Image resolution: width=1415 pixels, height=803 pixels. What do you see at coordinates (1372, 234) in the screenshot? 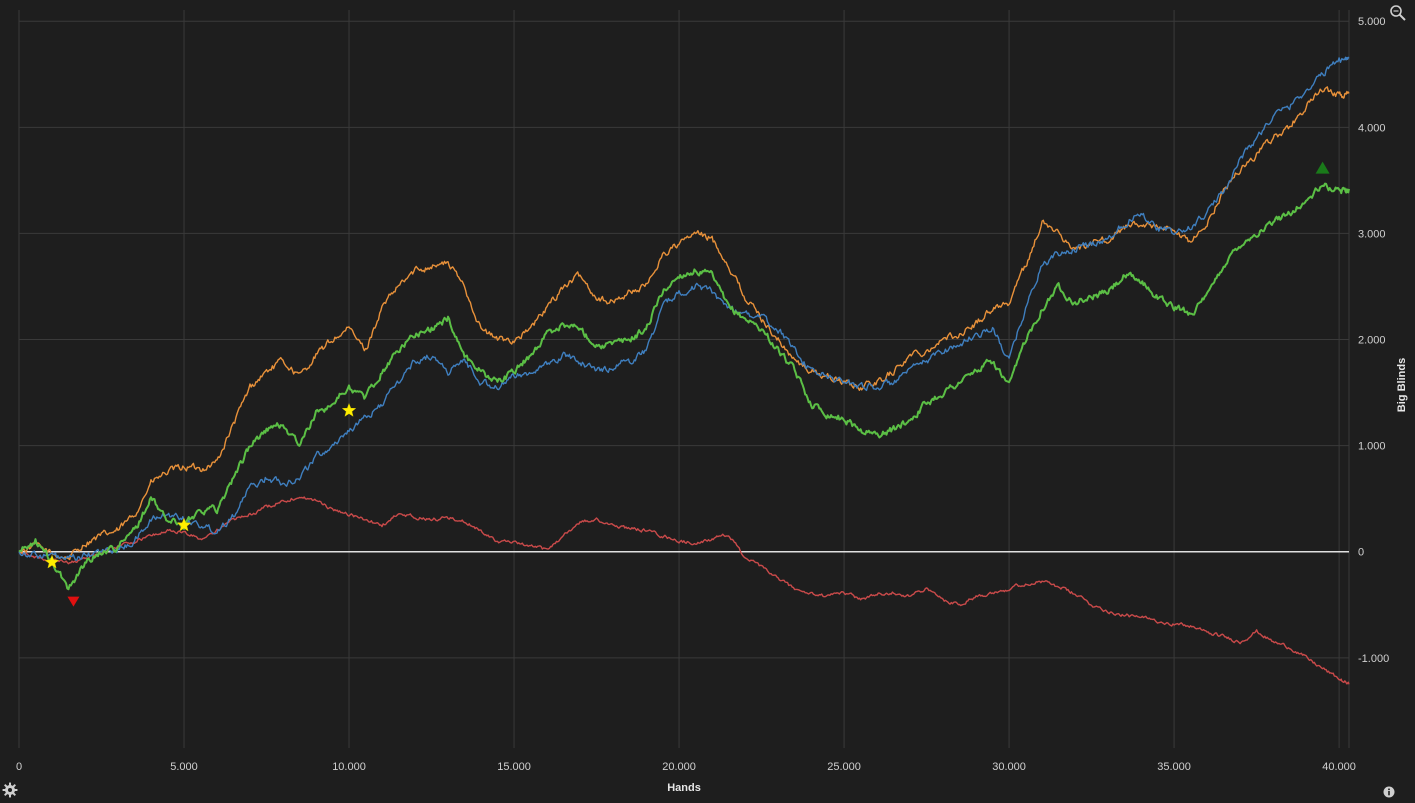
I see `y-tick-label: 3.000` at bounding box center [1372, 234].